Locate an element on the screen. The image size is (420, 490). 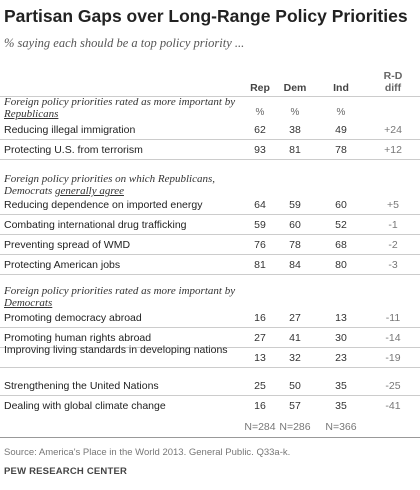
column-header-diff-line2: diff is located at coordinates (393, 88).